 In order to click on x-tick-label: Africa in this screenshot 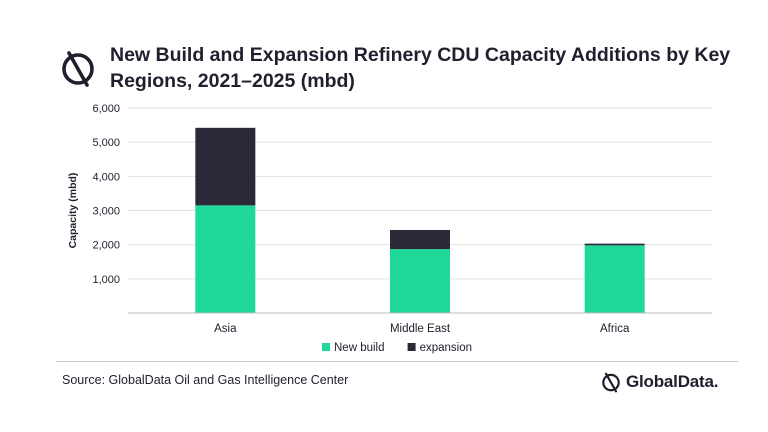, I will do `click(615, 329)`.